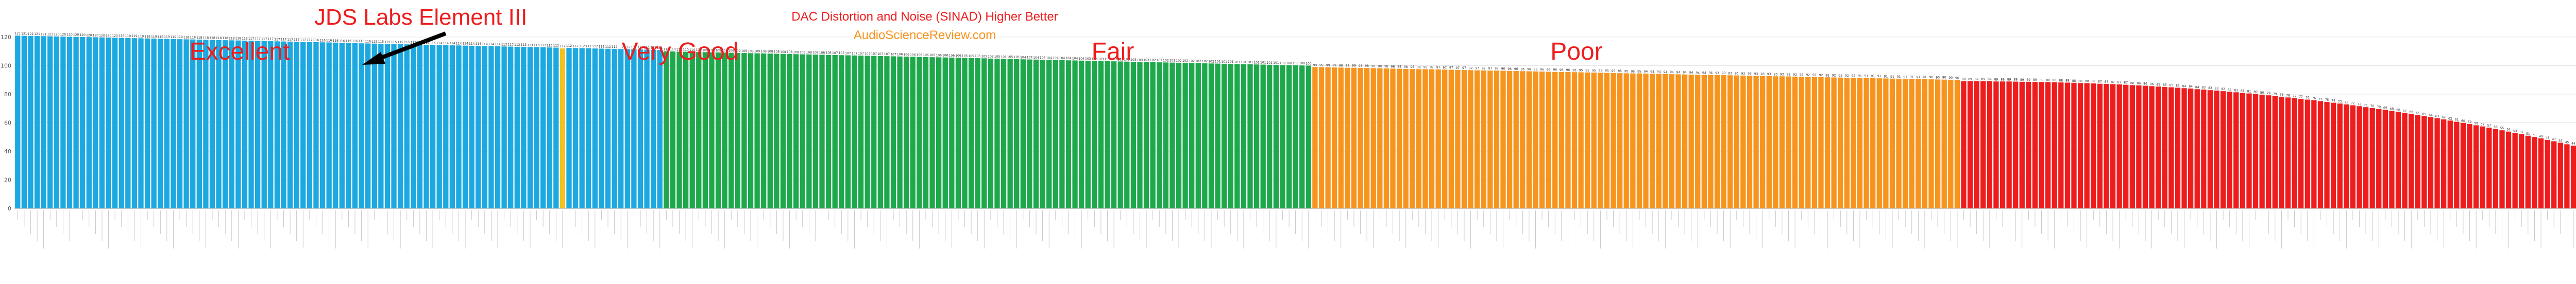  Describe the element at coordinates (2080, 81) in the screenshot. I see `data-label: 88` at that location.